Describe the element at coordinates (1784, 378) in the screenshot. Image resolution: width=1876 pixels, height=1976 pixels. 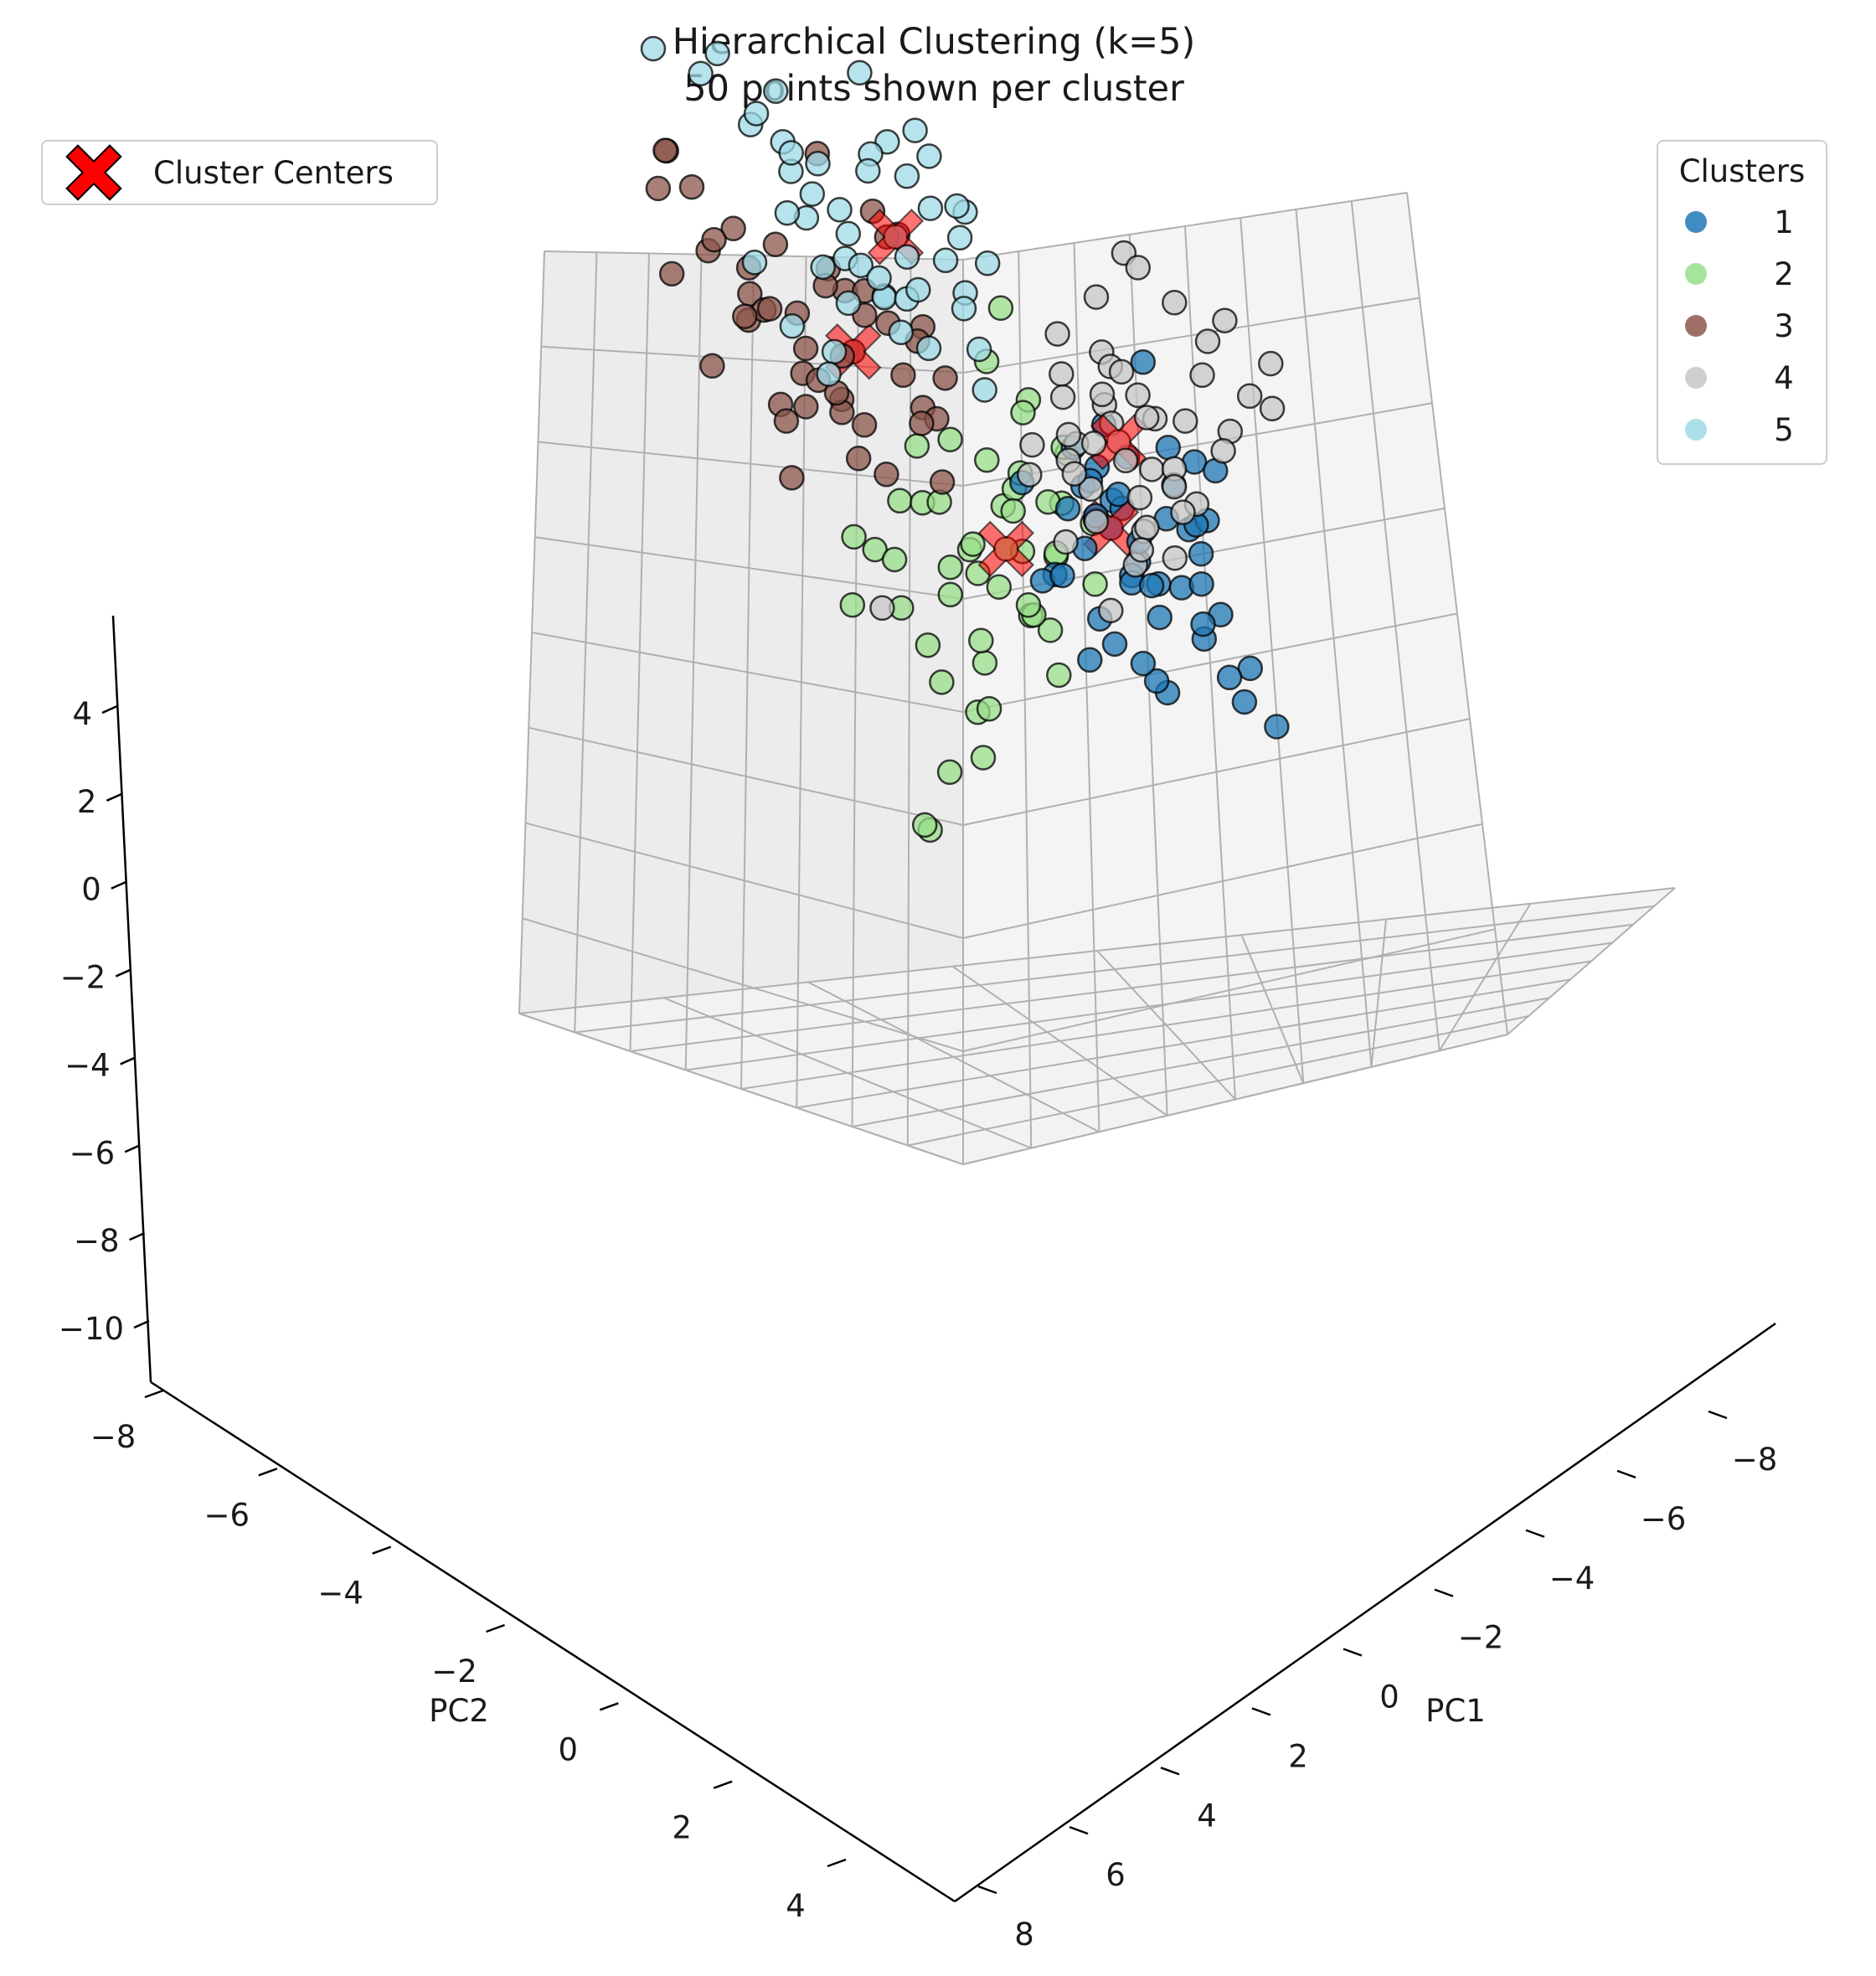
I see `legend-cluster-label-4: 4` at that location.